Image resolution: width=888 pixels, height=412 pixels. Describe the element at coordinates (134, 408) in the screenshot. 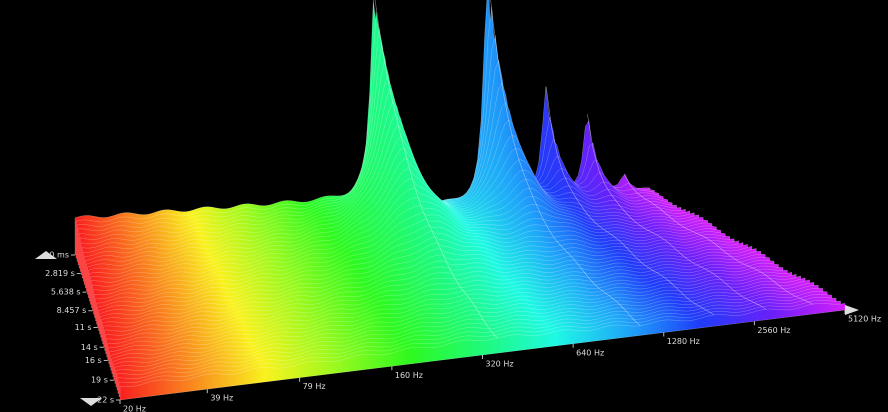

I see `x-tick-label: 20 Hz` at that location.